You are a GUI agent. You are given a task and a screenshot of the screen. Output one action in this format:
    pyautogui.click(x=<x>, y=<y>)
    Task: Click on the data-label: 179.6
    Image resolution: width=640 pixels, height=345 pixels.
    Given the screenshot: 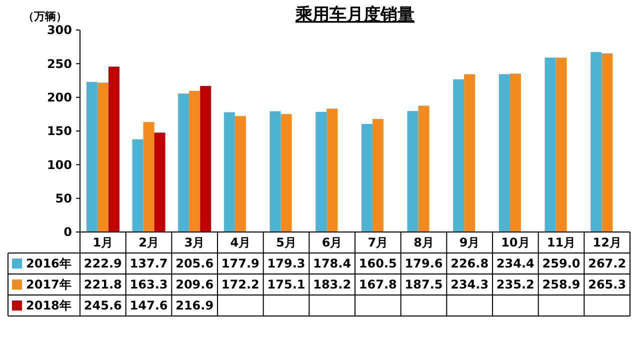 What is the action you would take?
    pyautogui.click(x=423, y=263)
    